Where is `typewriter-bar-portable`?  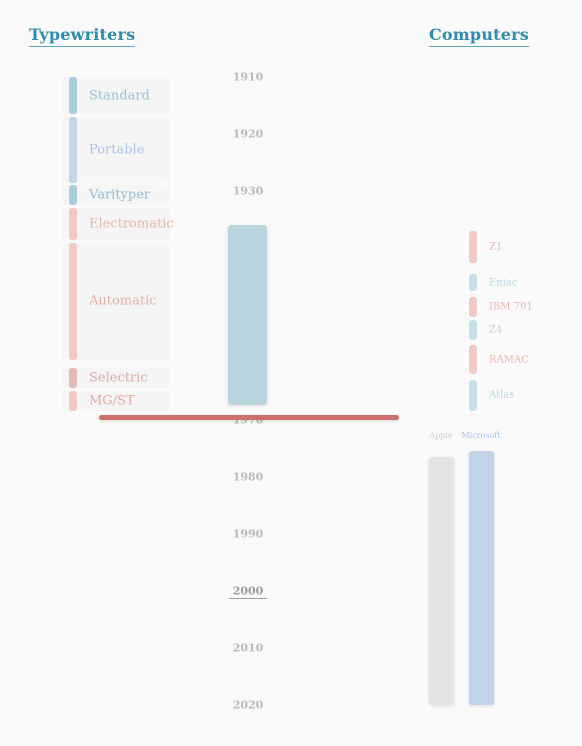
typewriter-bar-portable is located at coordinates (73, 149).